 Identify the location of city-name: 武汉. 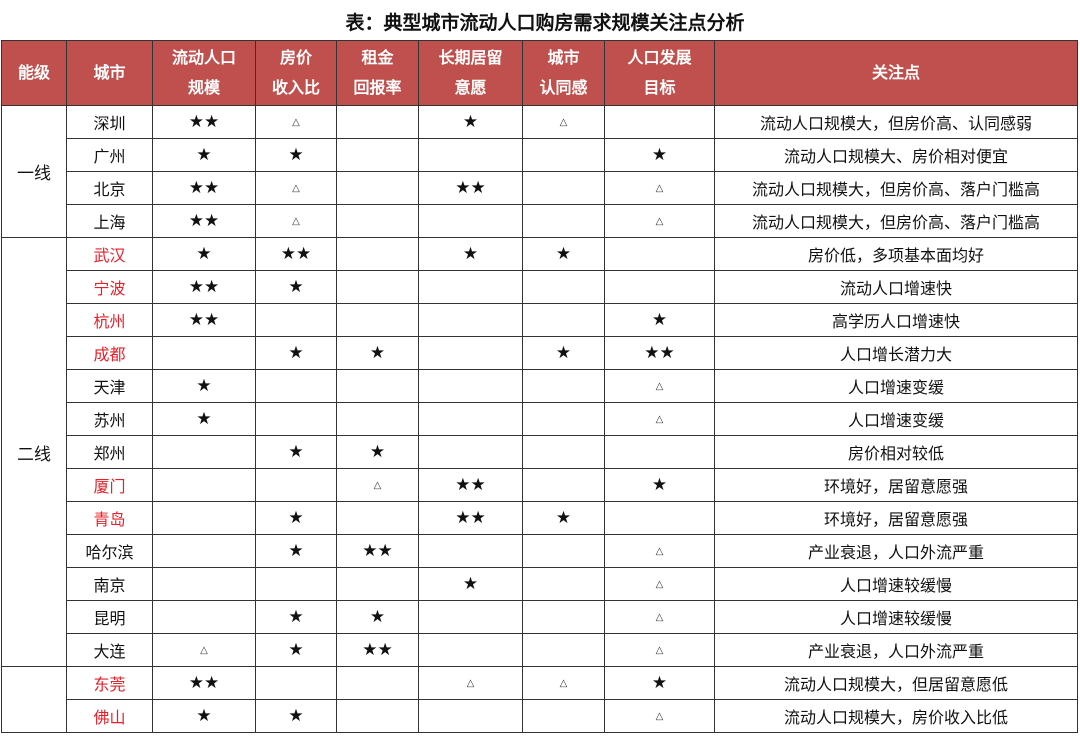
(109, 254).